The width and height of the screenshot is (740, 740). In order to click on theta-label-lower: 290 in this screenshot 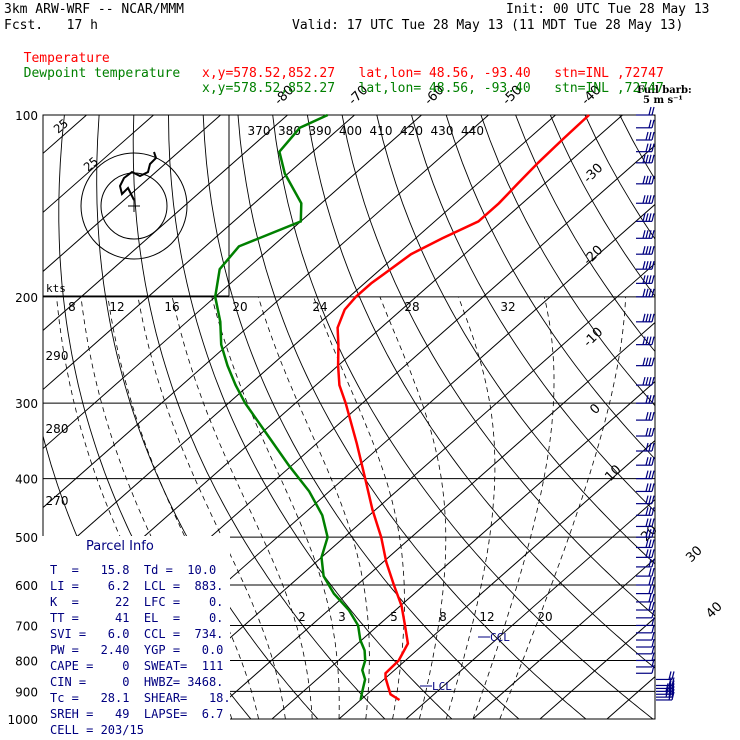, I will do `click(57, 356)`.